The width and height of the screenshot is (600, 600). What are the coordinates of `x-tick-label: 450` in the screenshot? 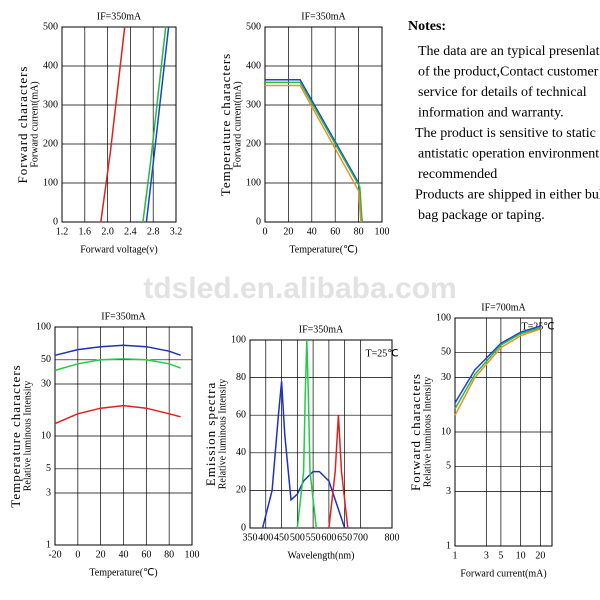 It's located at (281, 537).